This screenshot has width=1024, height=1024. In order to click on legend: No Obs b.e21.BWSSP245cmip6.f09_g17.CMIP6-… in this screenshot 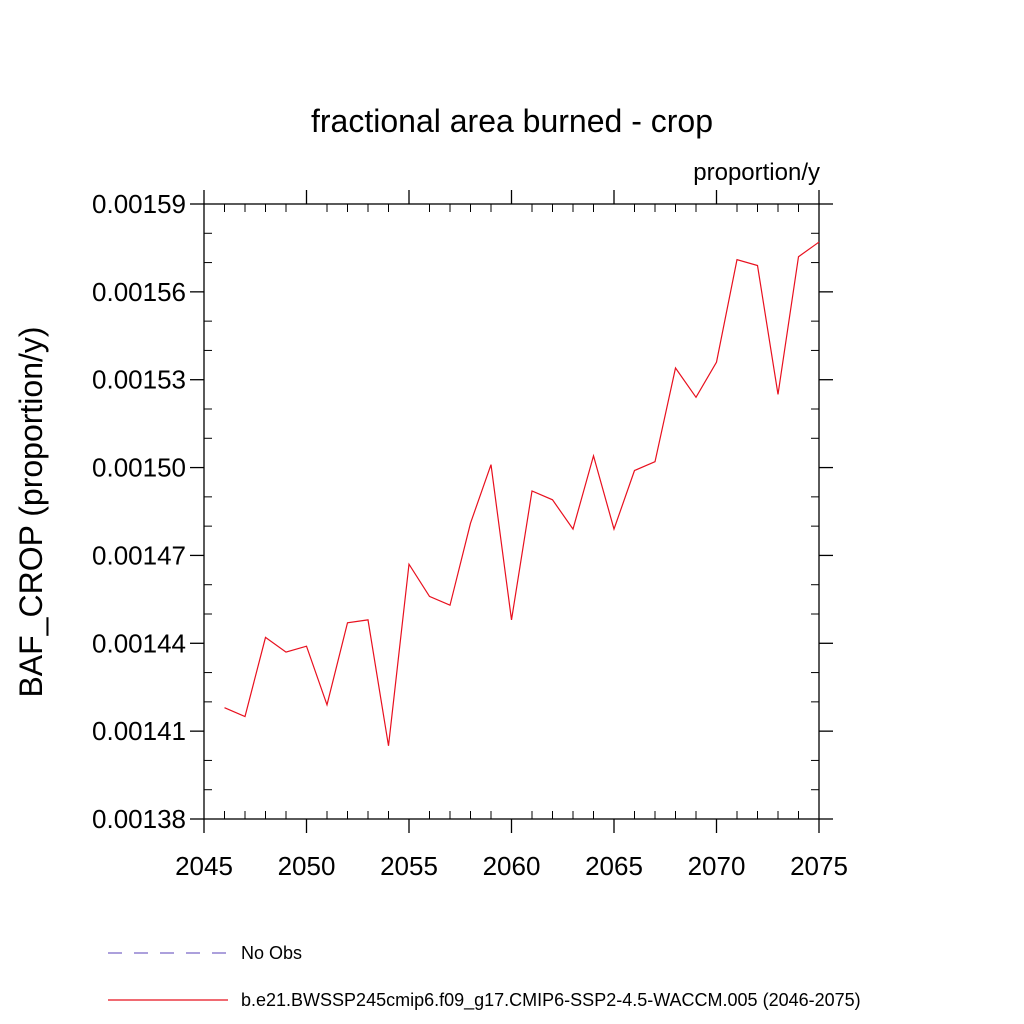, I will do `click(484, 977)`.